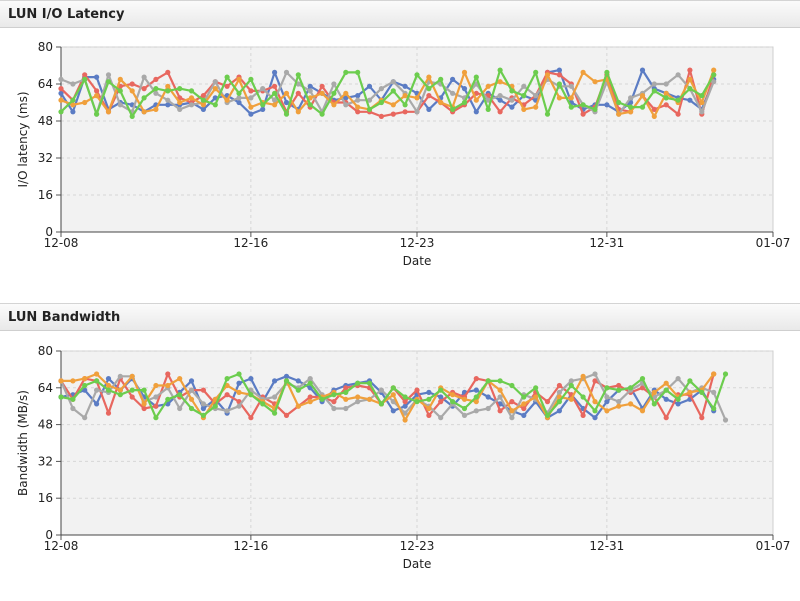  I want to click on x-tick-label: 12-23, so click(417, 546).